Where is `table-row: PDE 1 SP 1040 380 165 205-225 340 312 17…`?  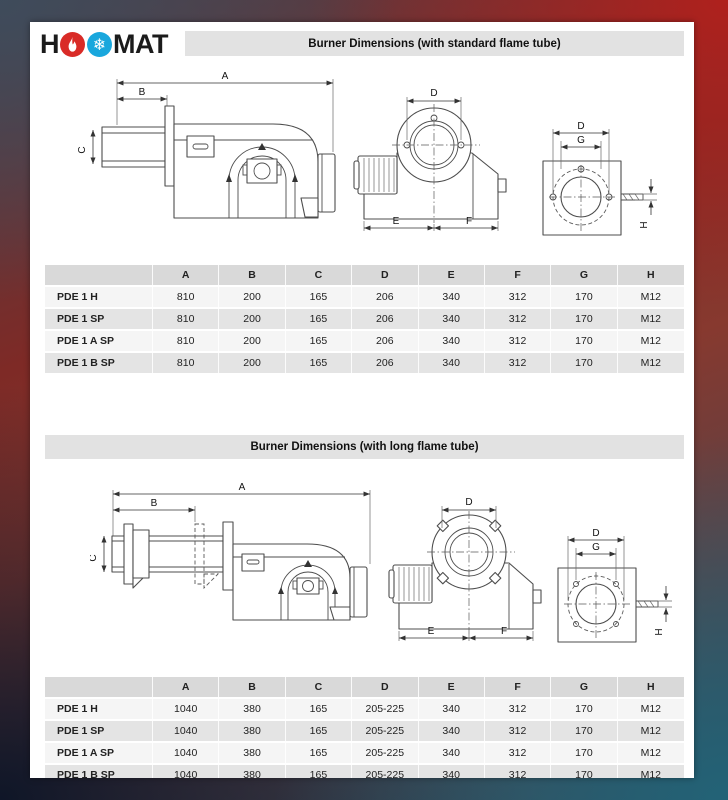
table-row: PDE 1 SP 1040 380 165 205-225 340 312 17… is located at coordinates (364, 731).